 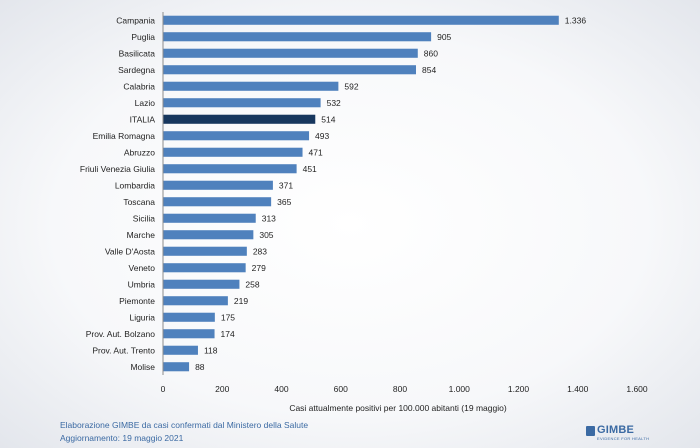 I want to click on bar-veneto, so click(x=204, y=268).